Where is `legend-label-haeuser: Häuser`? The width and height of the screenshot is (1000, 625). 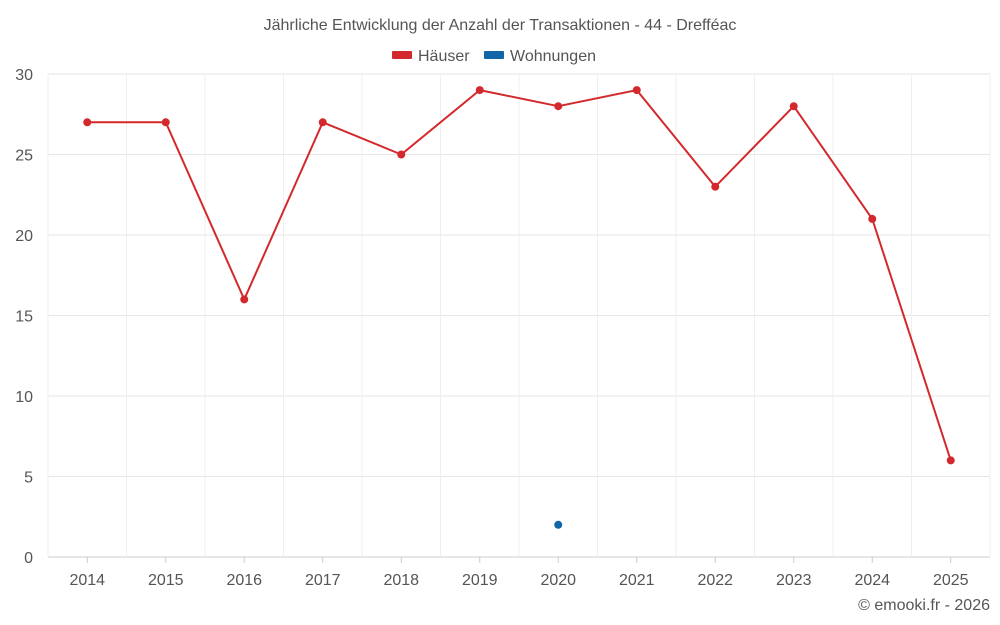 legend-label-haeuser: Häuser is located at coordinates (444, 56).